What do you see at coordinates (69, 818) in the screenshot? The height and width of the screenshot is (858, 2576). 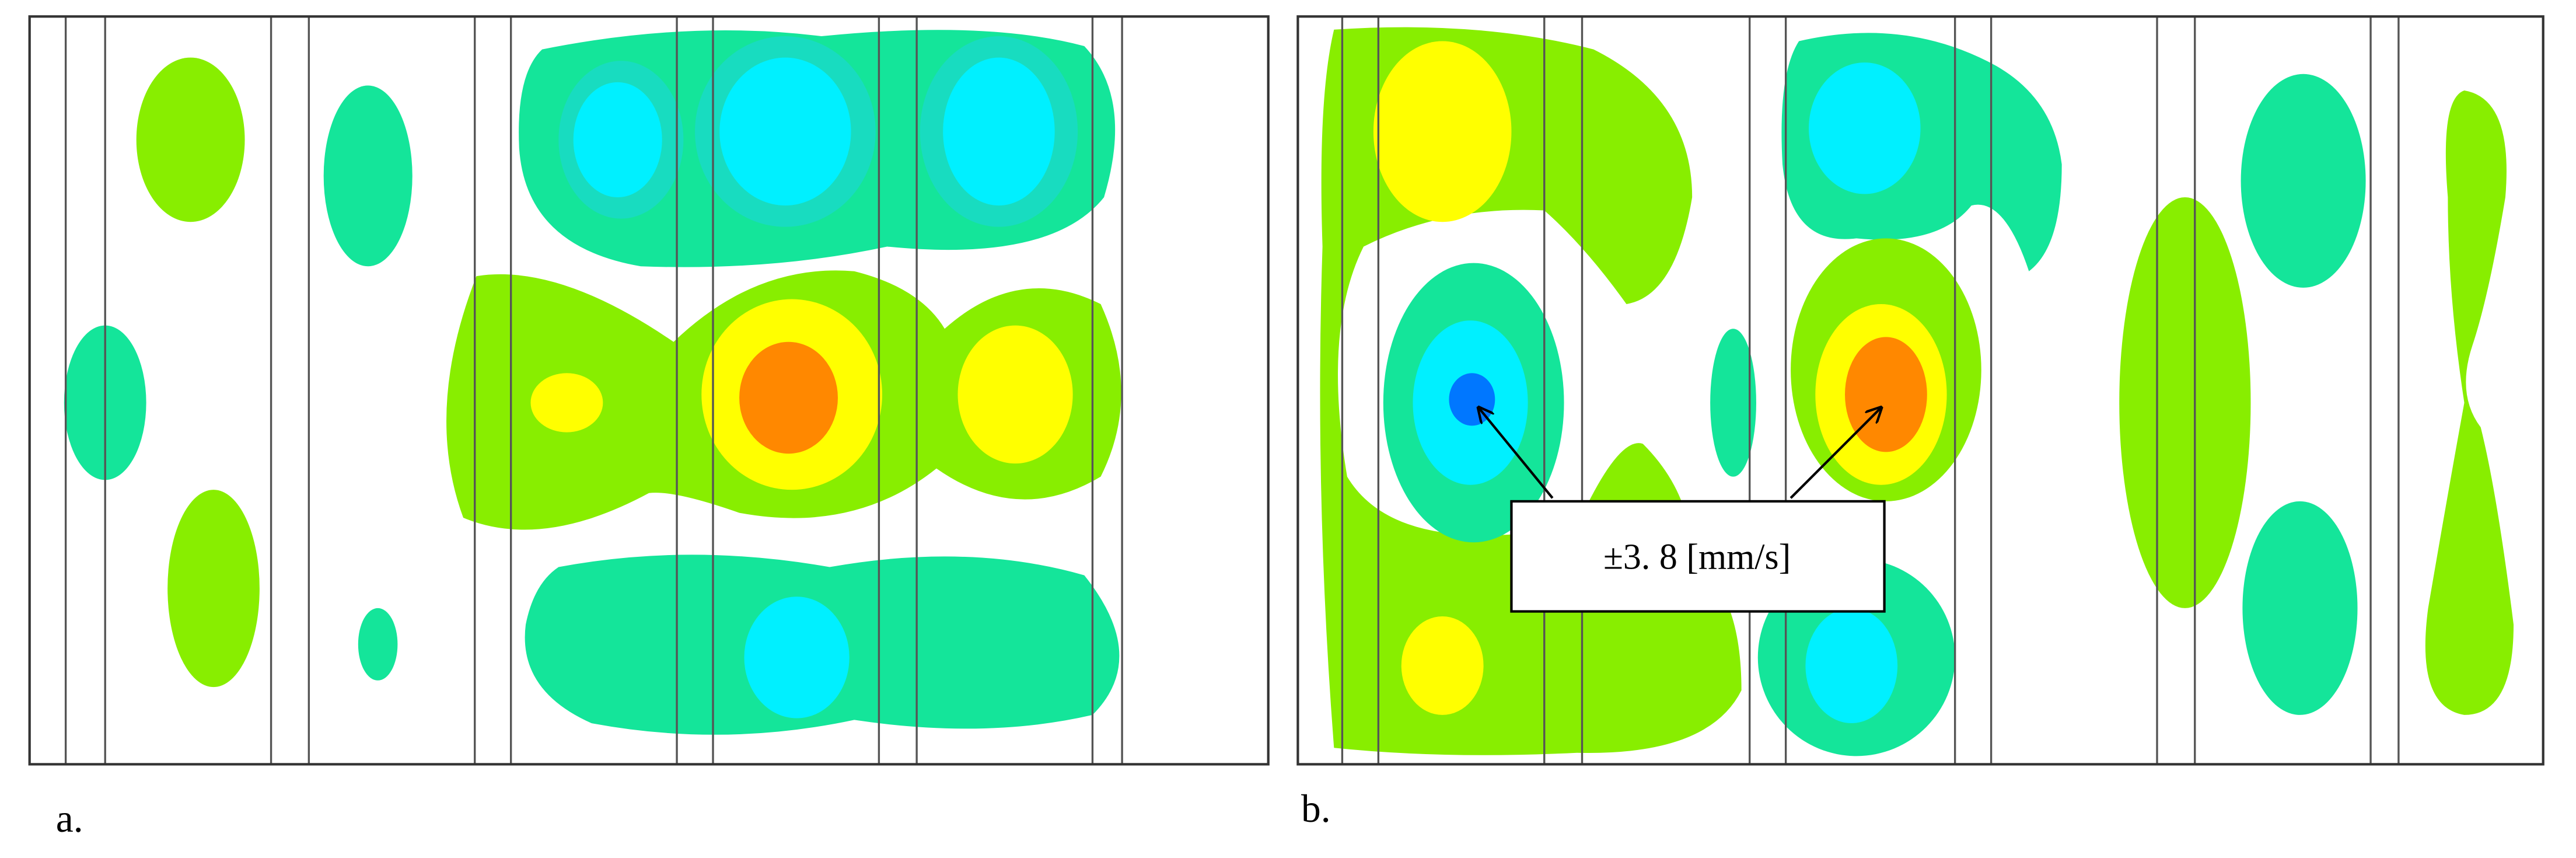 I see `panel-label: a.` at bounding box center [69, 818].